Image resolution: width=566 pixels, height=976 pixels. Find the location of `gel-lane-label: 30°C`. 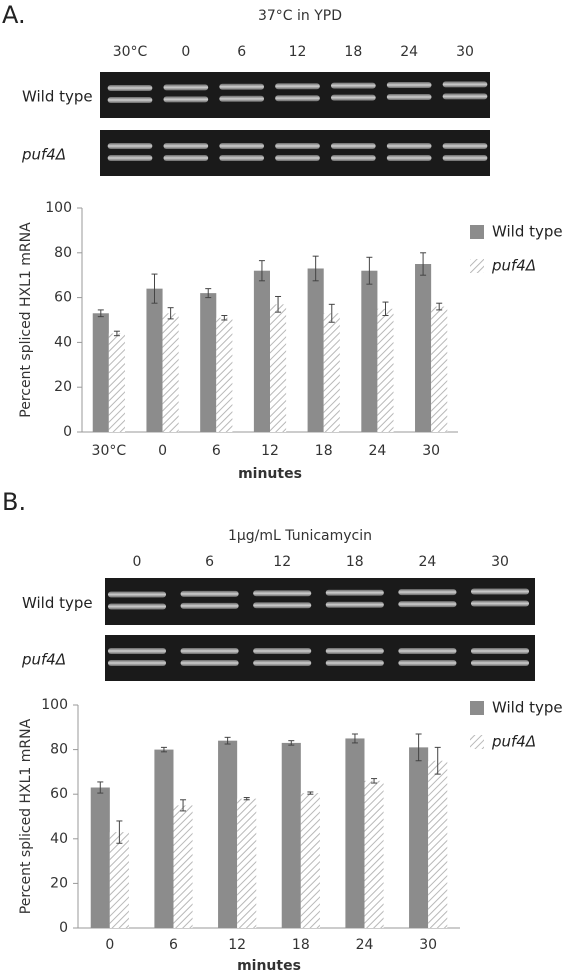

gel-lane-label: 30°C is located at coordinates (130, 52).